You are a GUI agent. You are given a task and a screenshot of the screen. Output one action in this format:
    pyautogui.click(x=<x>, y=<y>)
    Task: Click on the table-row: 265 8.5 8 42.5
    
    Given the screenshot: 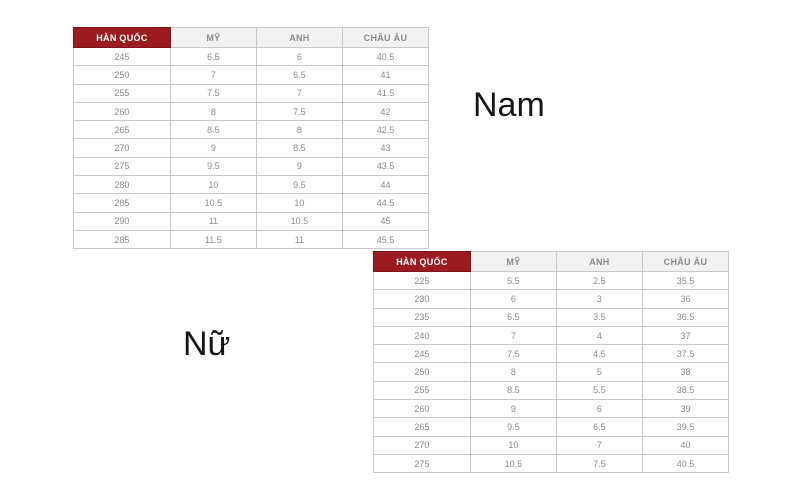 What is the action you would take?
    pyautogui.click(x=251, y=130)
    